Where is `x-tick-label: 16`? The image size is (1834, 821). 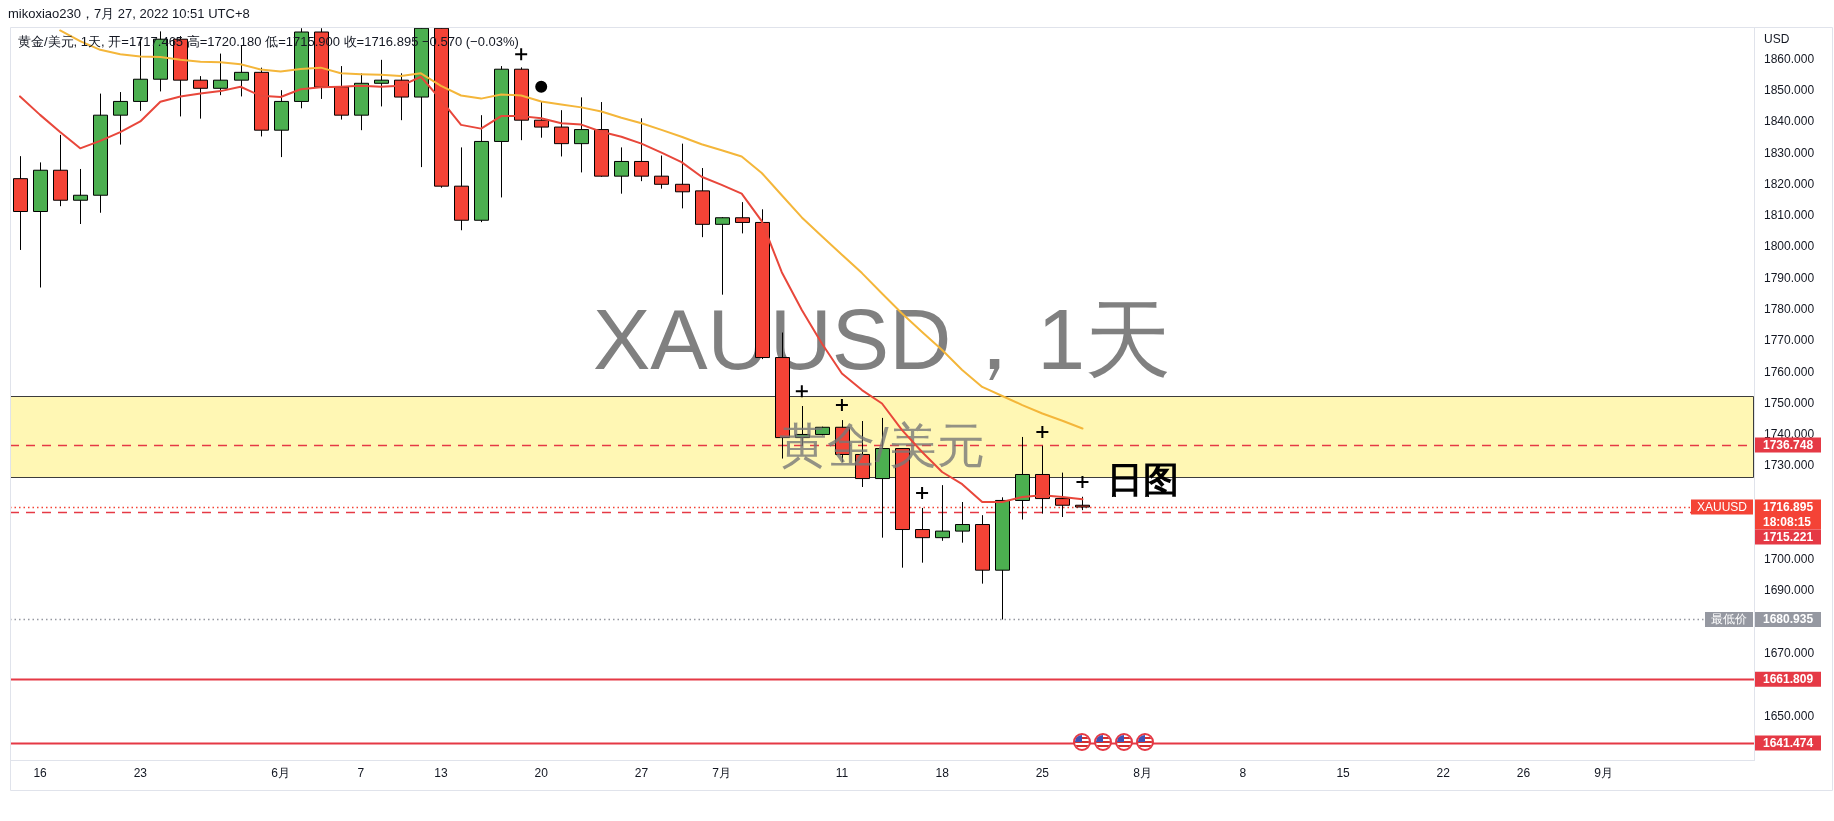 x-tick-label: 16 is located at coordinates (40, 772).